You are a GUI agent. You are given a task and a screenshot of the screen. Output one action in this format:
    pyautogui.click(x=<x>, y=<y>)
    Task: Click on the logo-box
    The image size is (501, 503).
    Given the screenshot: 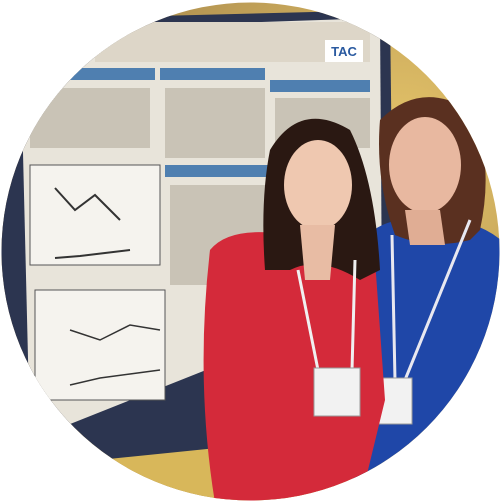 What is the action you would take?
    pyautogui.click(x=344, y=51)
    